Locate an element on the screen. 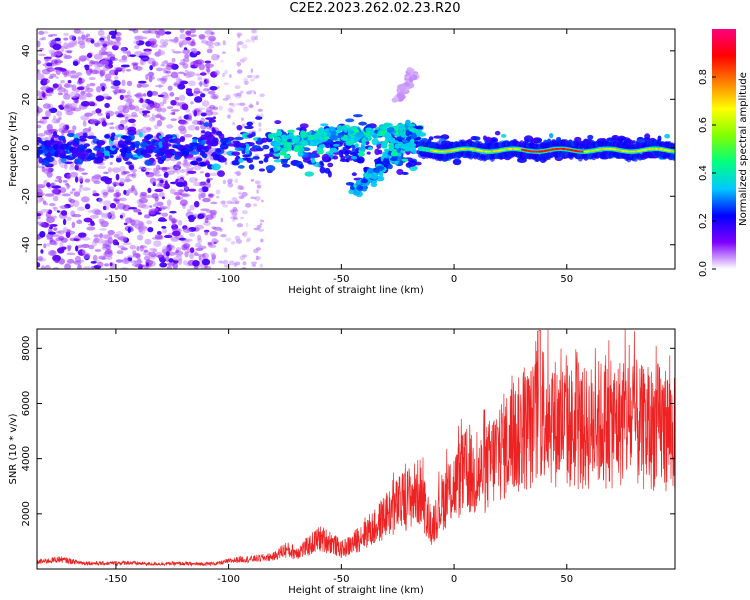  x-tick-label: -50 is located at coordinates (341, 579).